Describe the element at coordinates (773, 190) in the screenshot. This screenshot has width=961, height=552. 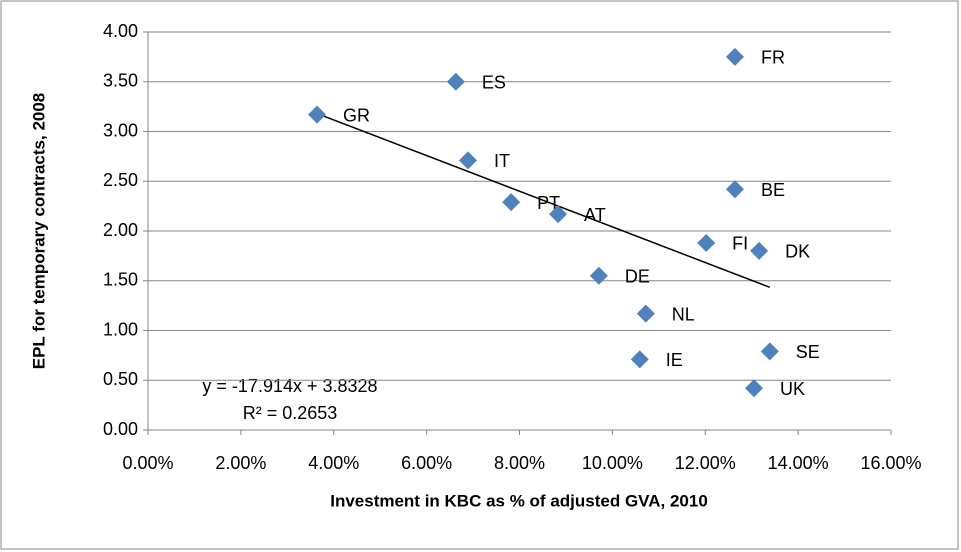
I see `point-label: BE` at that location.